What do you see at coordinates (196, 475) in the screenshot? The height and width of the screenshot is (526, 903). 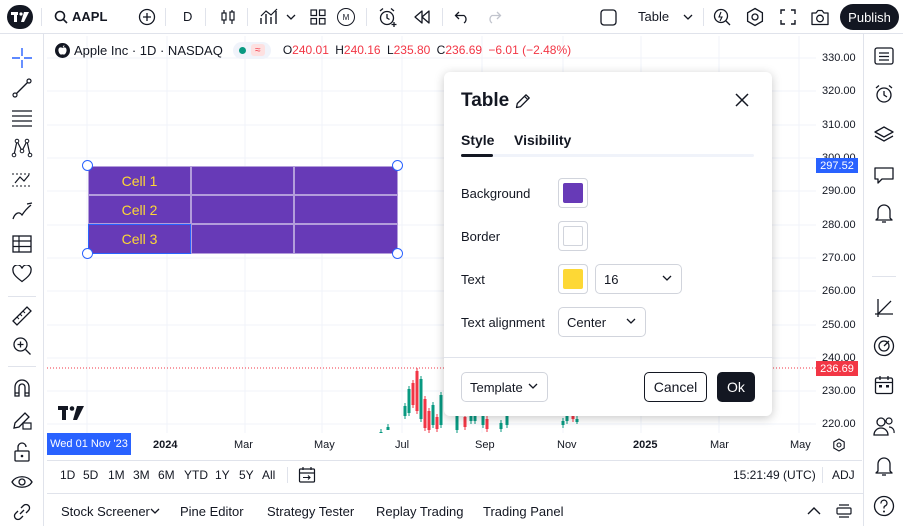 I see `range-button: YTD` at bounding box center [196, 475].